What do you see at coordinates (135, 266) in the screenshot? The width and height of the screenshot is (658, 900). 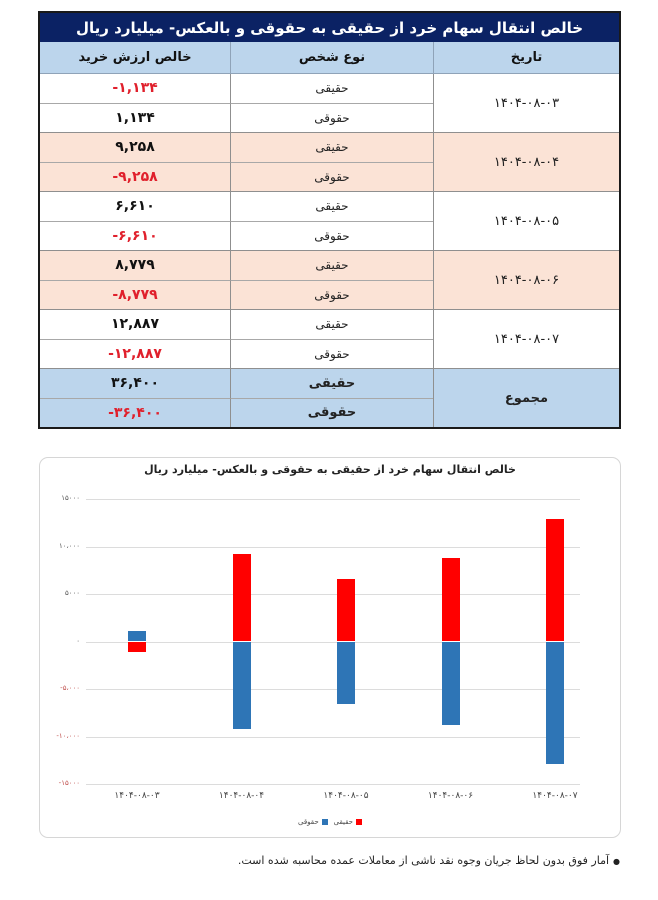 I see `value-cell: ۸,۷۷۹` at bounding box center [135, 266].